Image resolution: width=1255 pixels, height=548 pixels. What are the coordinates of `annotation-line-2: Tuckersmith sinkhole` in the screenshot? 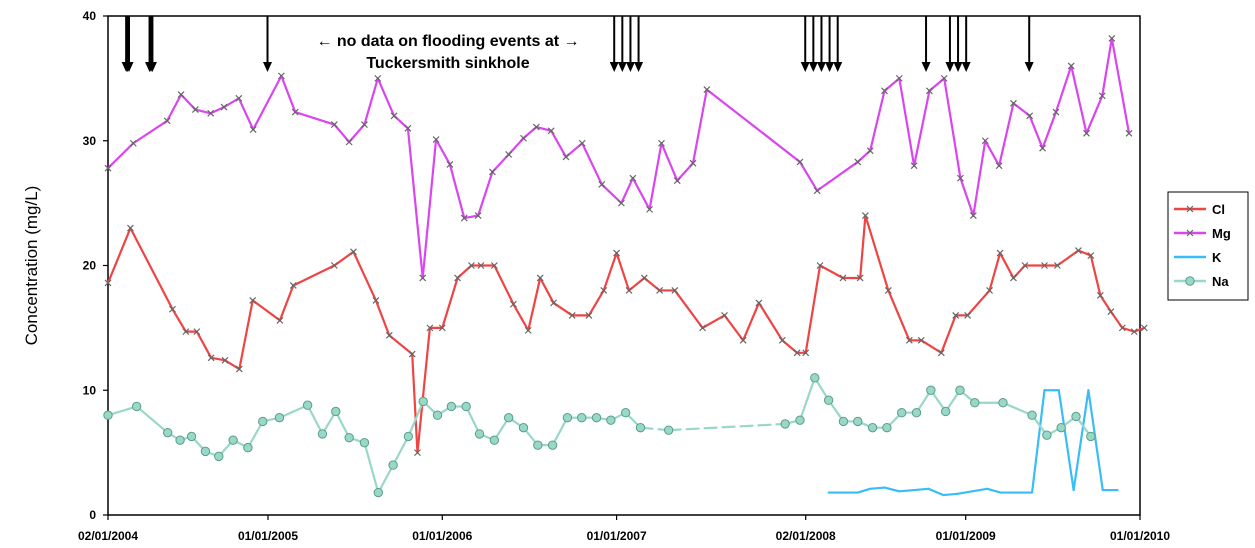 It's located at (447, 63).